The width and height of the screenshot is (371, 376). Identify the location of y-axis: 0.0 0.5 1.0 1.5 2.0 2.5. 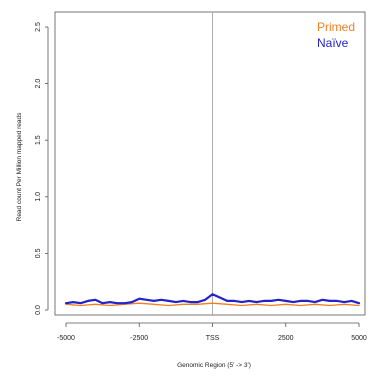
(42, 168).